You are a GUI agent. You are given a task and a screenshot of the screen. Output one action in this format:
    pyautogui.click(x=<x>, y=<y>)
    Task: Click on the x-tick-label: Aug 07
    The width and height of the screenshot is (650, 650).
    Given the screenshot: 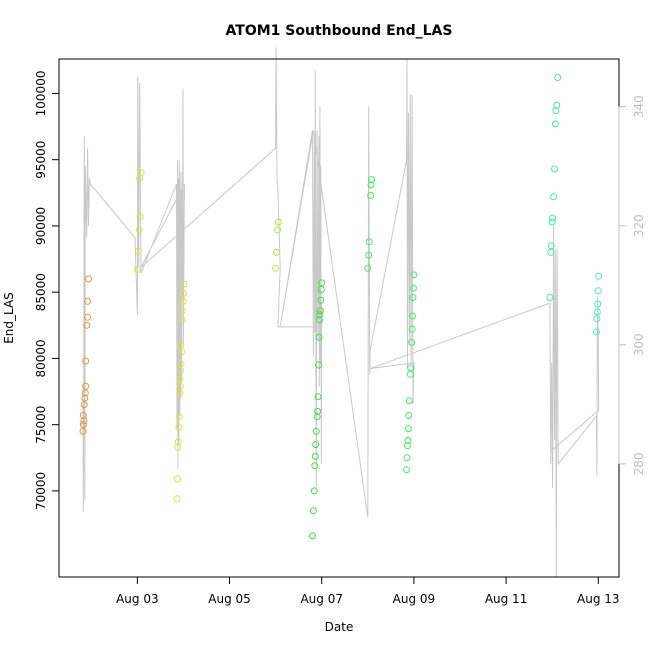 What is the action you would take?
    pyautogui.click(x=321, y=599)
    